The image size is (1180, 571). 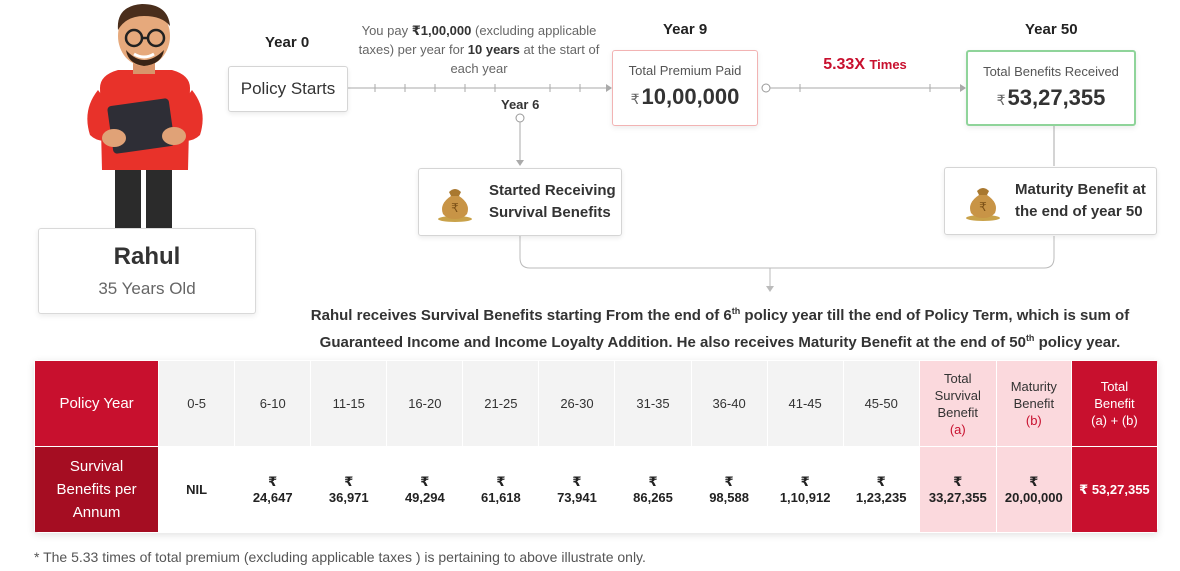 I want to click on year-range-cell: 0-5, so click(x=197, y=403).